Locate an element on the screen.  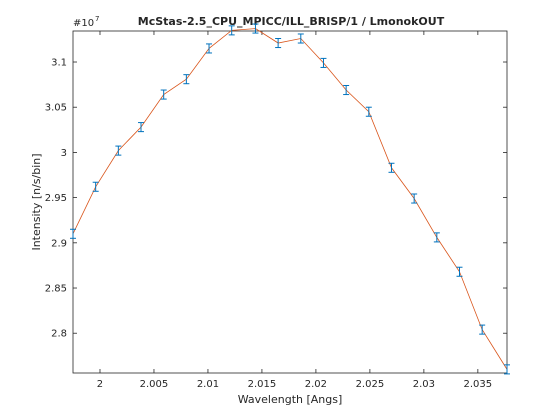
y-tick-label: 2.85 is located at coordinates (56, 289).